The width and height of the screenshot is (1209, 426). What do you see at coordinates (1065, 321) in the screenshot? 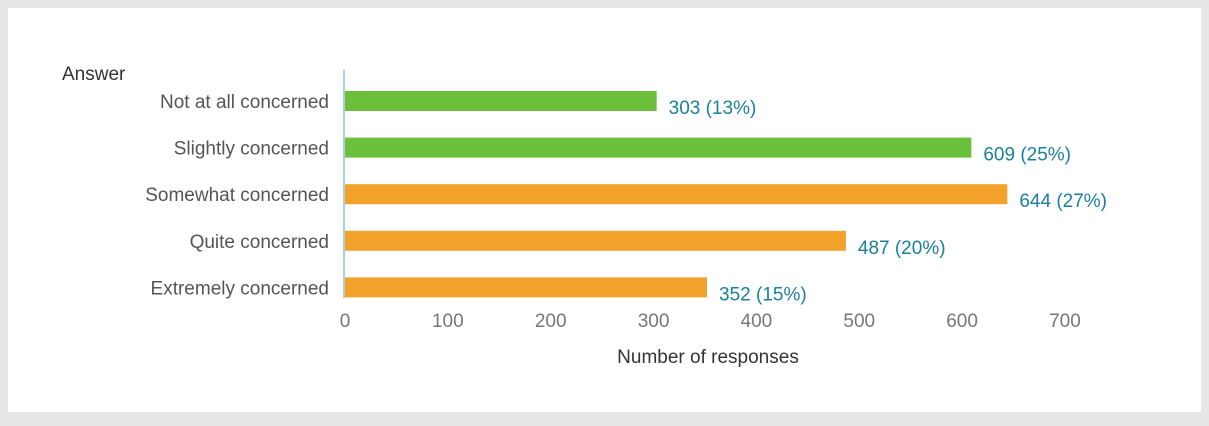
I see `x-tick-label: 700` at bounding box center [1065, 321].